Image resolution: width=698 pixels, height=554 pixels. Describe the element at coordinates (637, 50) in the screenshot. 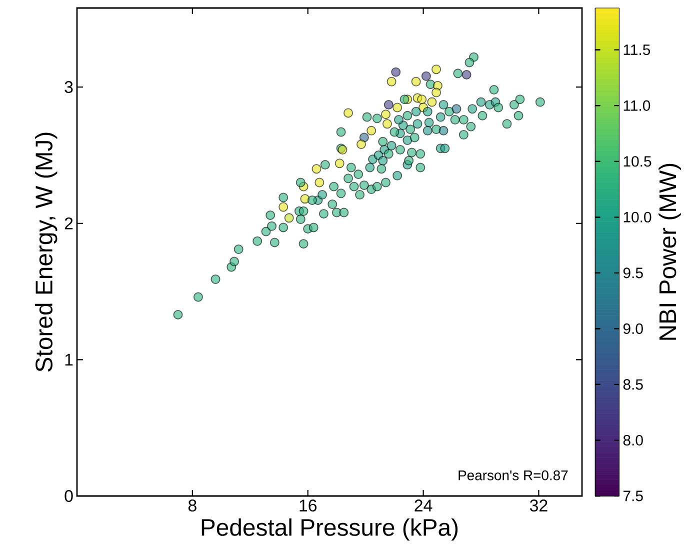

I see `color-bar-label: 11.5` at that location.